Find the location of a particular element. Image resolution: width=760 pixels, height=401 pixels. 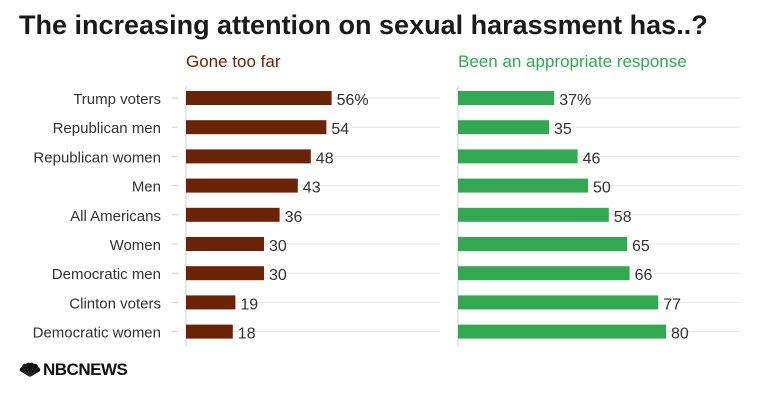

panel-title-gone-too-far: Gone too far is located at coordinates (233, 61).